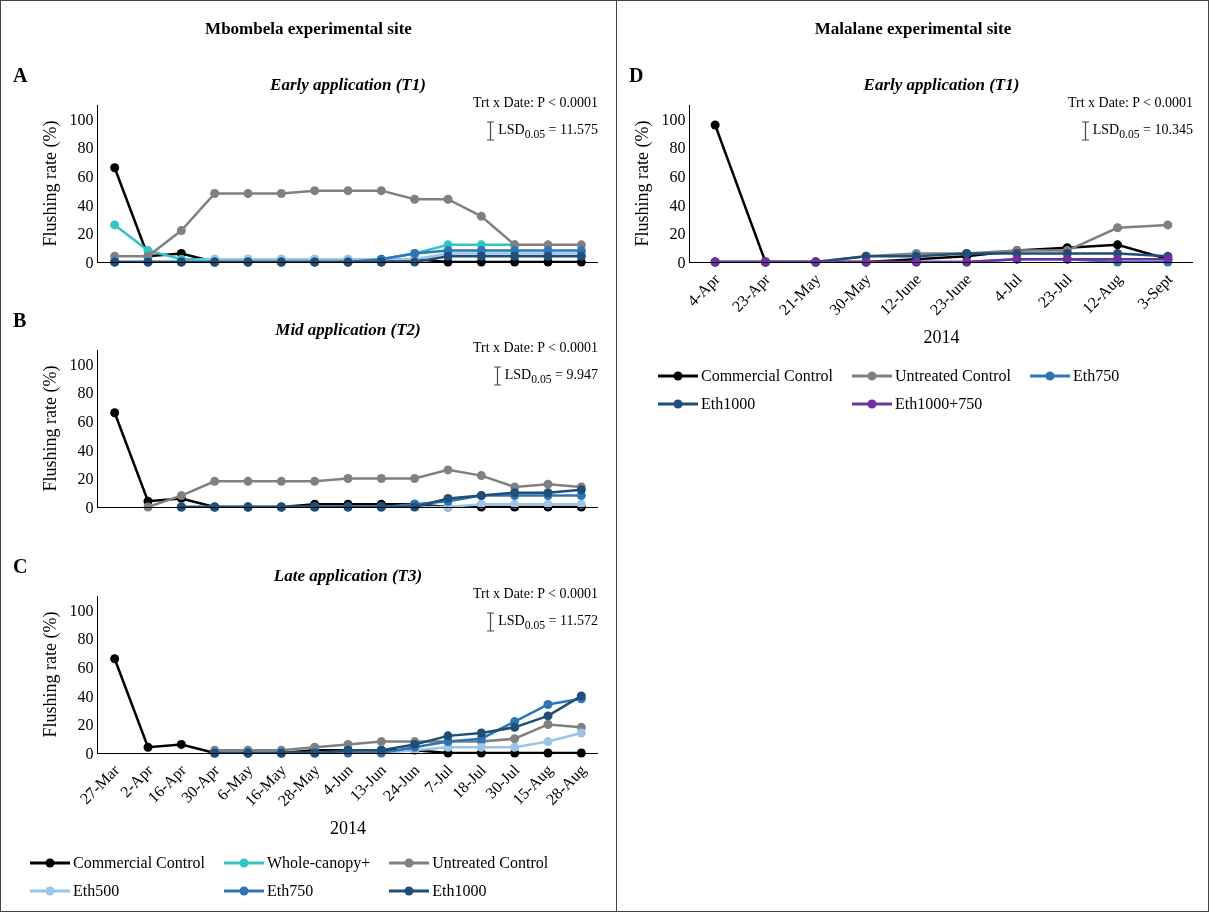  Describe the element at coordinates (347, 575) in the screenshot. I see `chart-subtitle: Late application (T3)` at that location.